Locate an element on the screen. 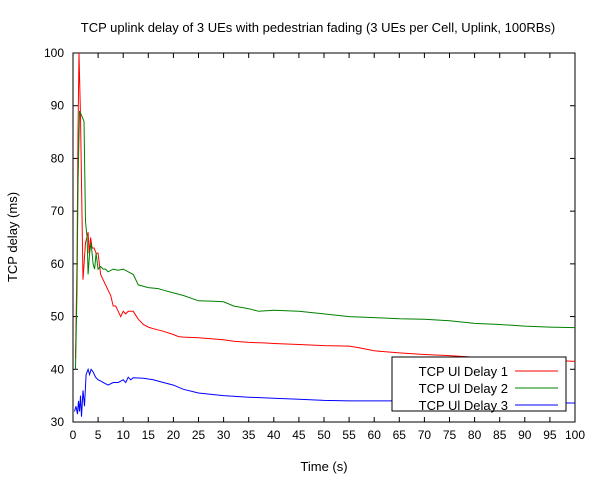 The width and height of the screenshot is (600, 480). x-tick-label: 20 is located at coordinates (174, 435).